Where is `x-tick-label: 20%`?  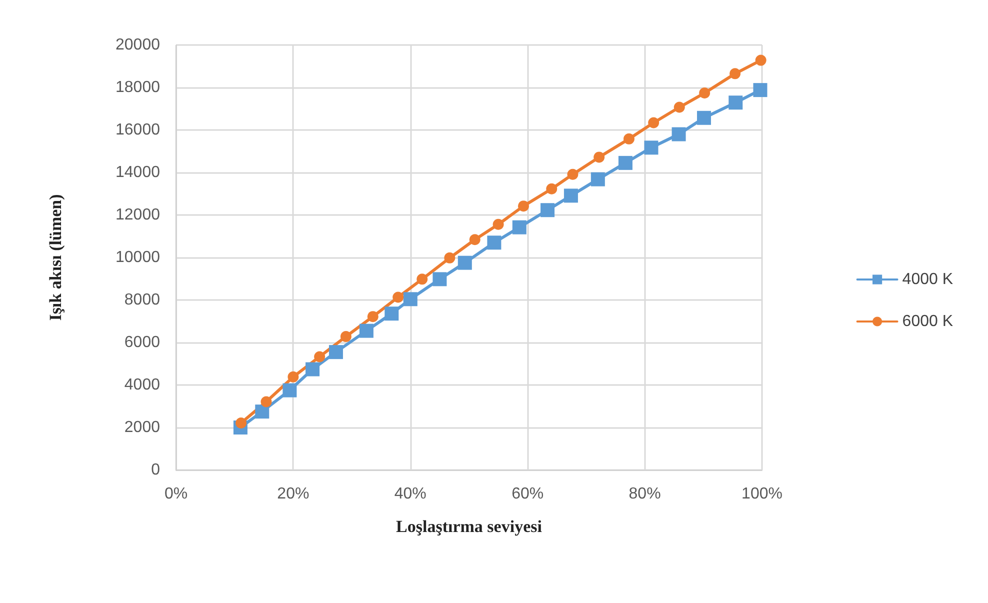 x-tick-label: 20% is located at coordinates (293, 494).